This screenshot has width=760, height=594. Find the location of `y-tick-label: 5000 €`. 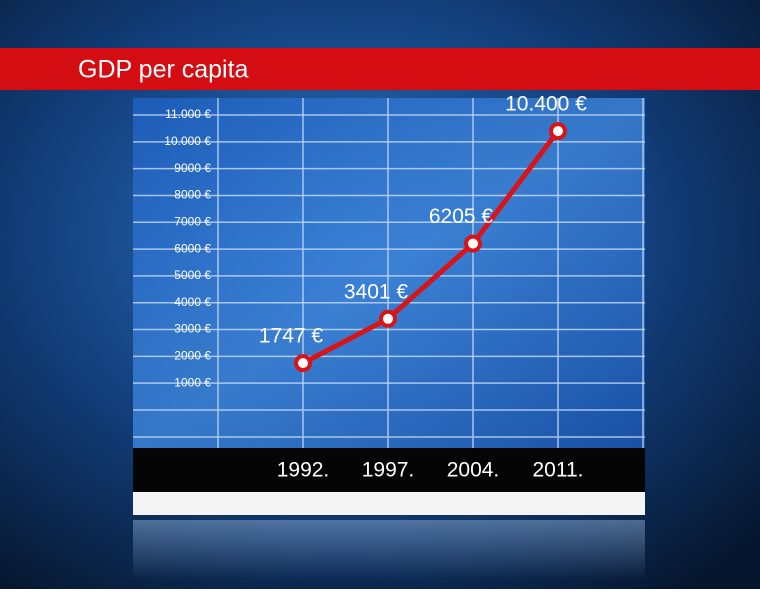

y-tick-label: 5000 € is located at coordinates (192, 275).